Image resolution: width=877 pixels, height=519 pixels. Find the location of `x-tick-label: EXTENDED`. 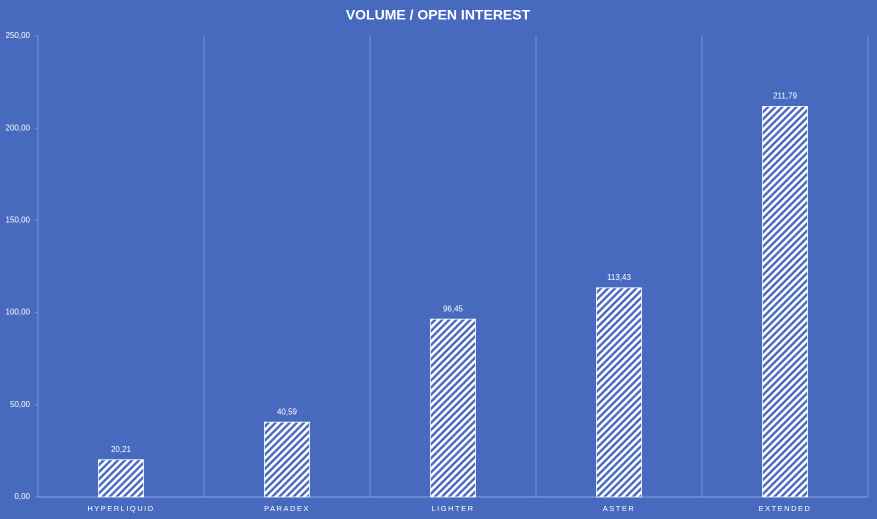

x-tick-label: EXTENDED is located at coordinates (785, 508).